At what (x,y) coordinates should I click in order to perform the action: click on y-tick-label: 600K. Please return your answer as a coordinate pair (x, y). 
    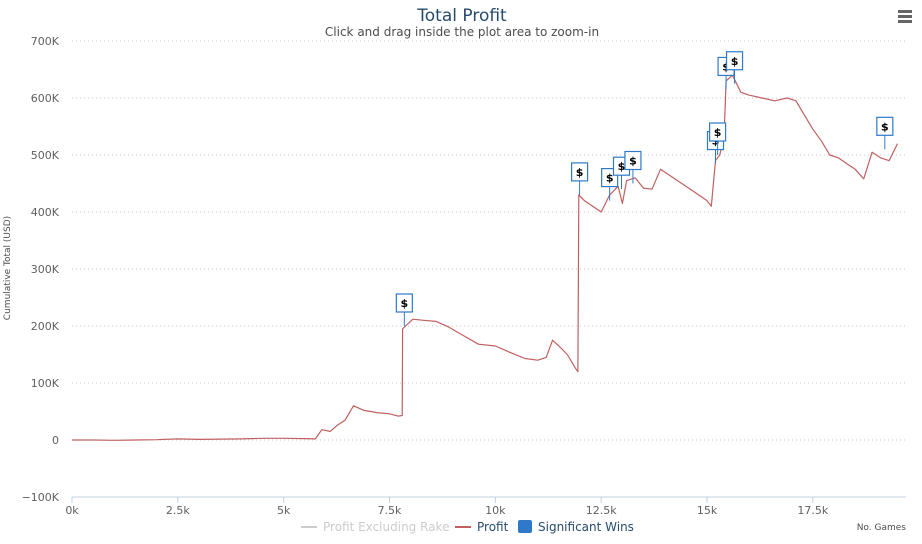
    Looking at the image, I should click on (45, 98).